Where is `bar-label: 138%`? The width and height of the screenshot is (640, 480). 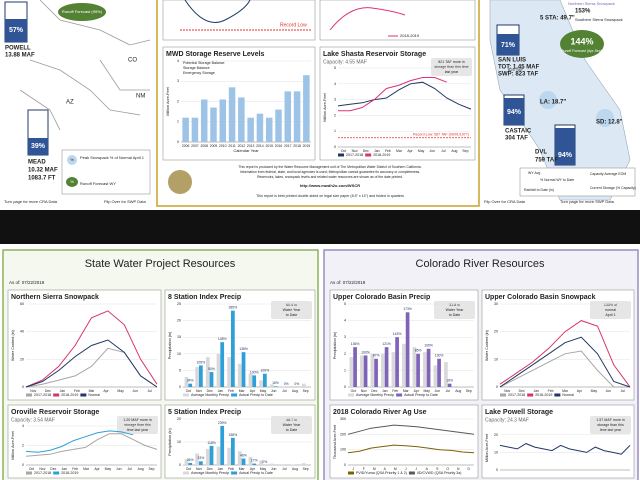 bar-label: 138% is located at coordinates (243, 349).